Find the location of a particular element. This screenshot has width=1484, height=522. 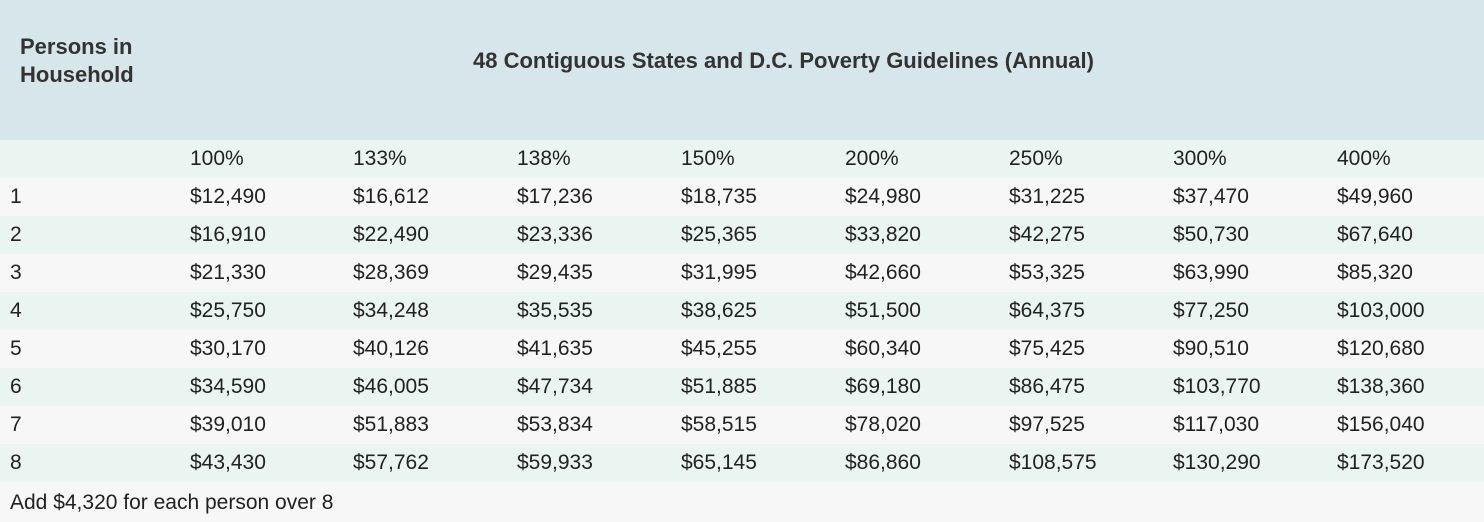

guideline-cell: $12,490 is located at coordinates (228, 196).